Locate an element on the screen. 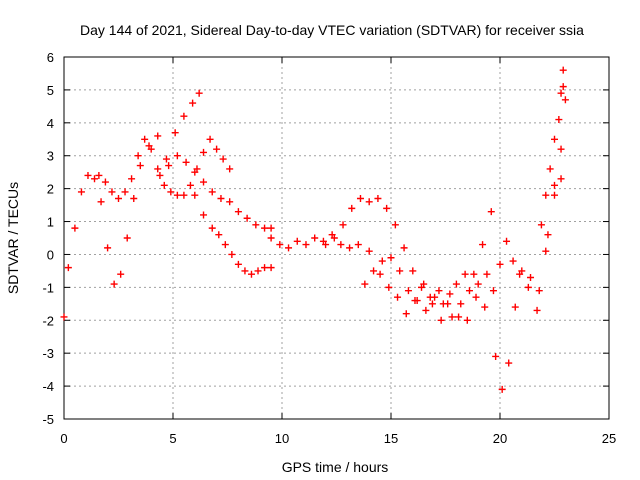  x-axis-label: GPS time / hours is located at coordinates (335, 467).